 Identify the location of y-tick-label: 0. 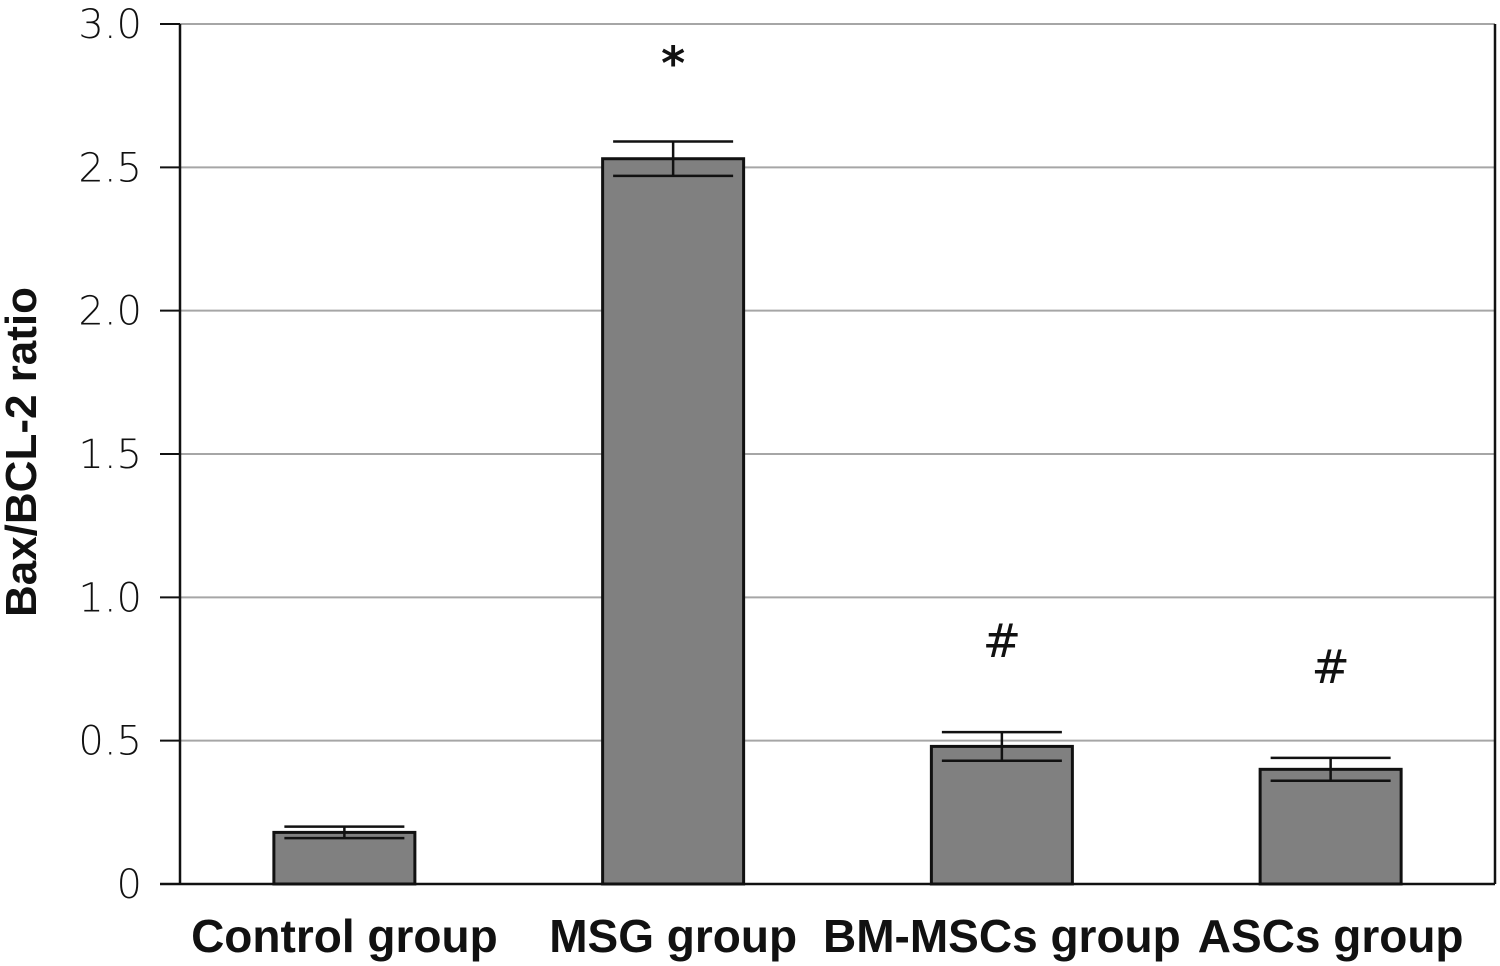
(129, 885).